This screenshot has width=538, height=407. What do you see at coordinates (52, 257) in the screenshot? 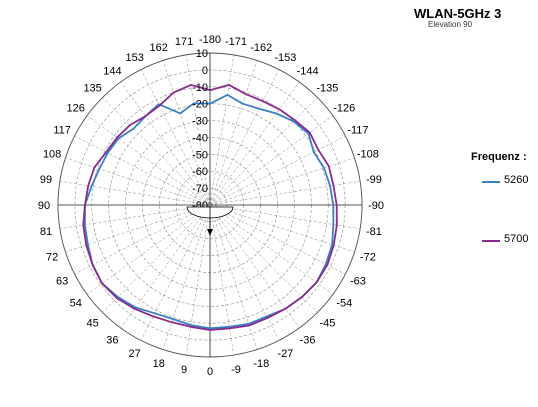
I see `angle-tick-label: 72` at bounding box center [52, 257].